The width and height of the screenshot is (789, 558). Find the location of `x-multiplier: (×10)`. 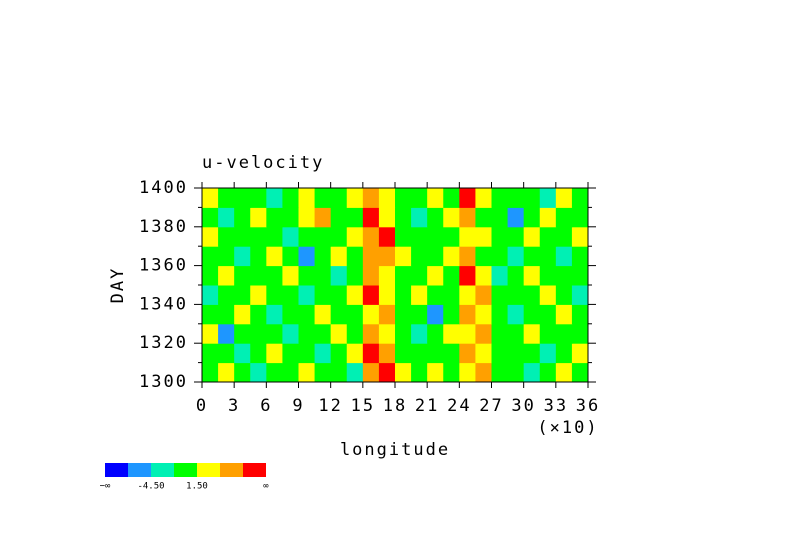

x-multiplier: (×10) is located at coordinates (567, 428).